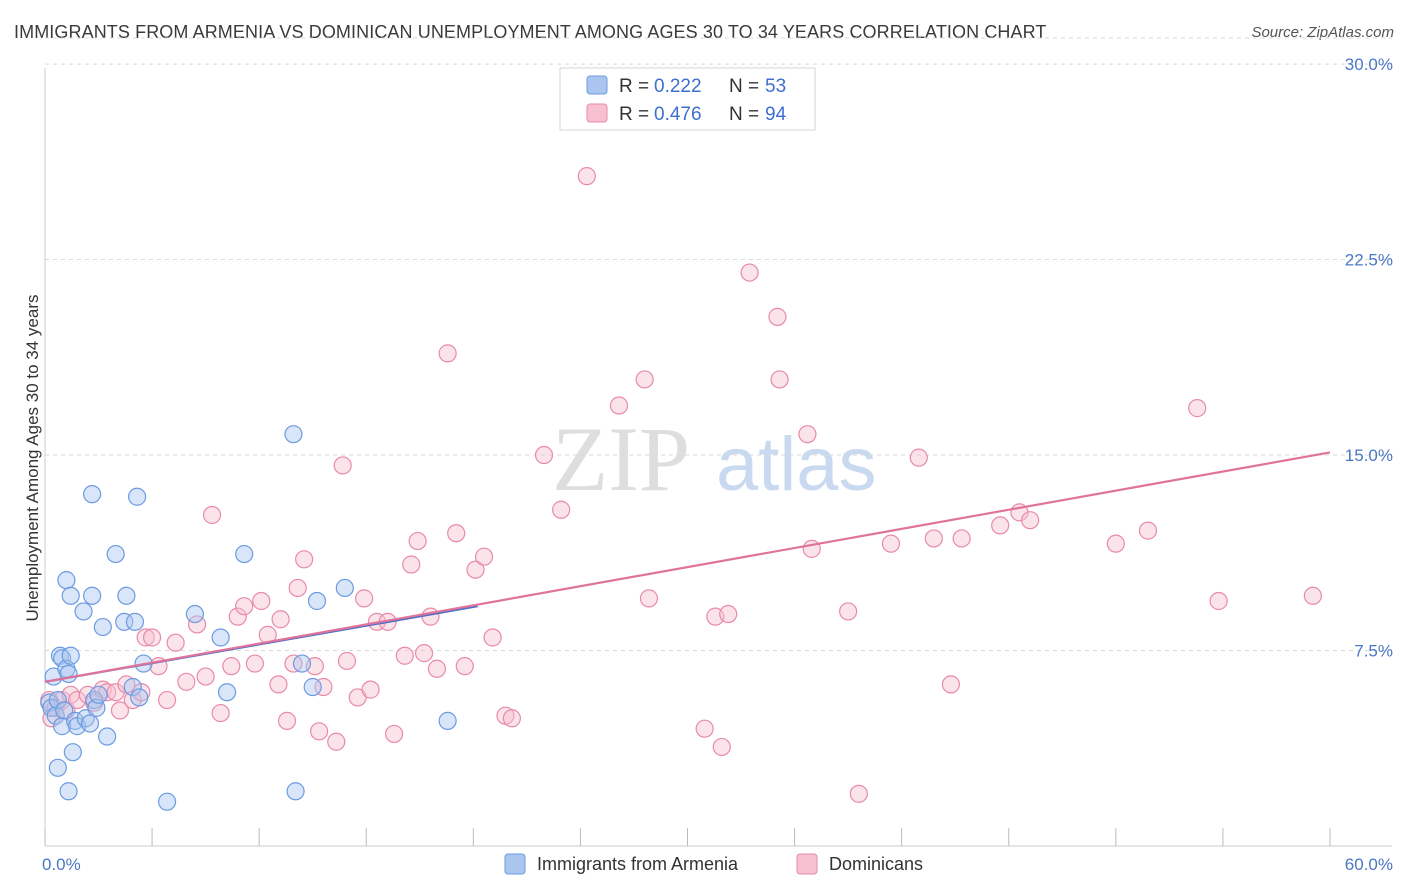 This screenshot has width=1406, height=892. What do you see at coordinates (1369, 455) in the screenshot?
I see `y-tick-label: 15.0%` at bounding box center [1369, 455].